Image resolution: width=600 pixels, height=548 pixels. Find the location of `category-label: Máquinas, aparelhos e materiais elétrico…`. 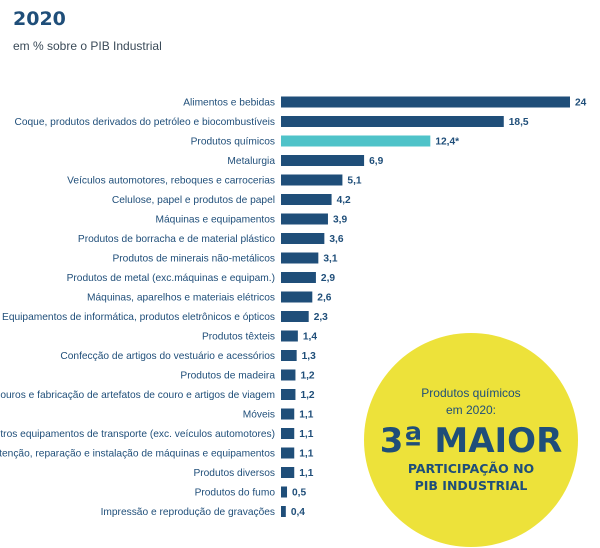

category-label: Máquinas, aparelhos e materiais elétrico… is located at coordinates (181, 298).